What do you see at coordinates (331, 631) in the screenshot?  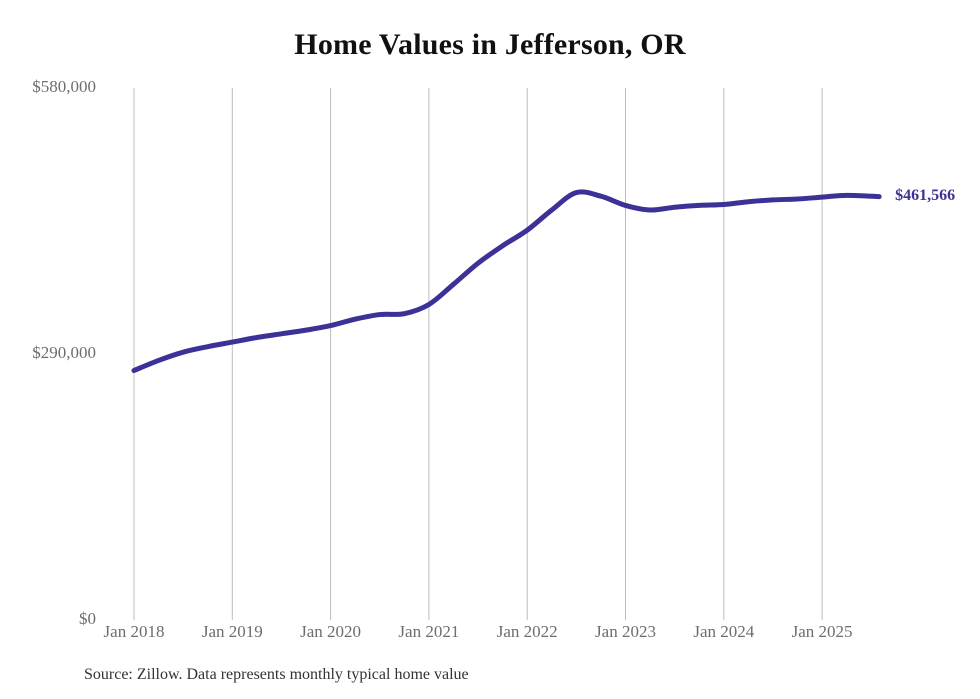 I see `x-tick-label: Jan 2020` at bounding box center [331, 631].